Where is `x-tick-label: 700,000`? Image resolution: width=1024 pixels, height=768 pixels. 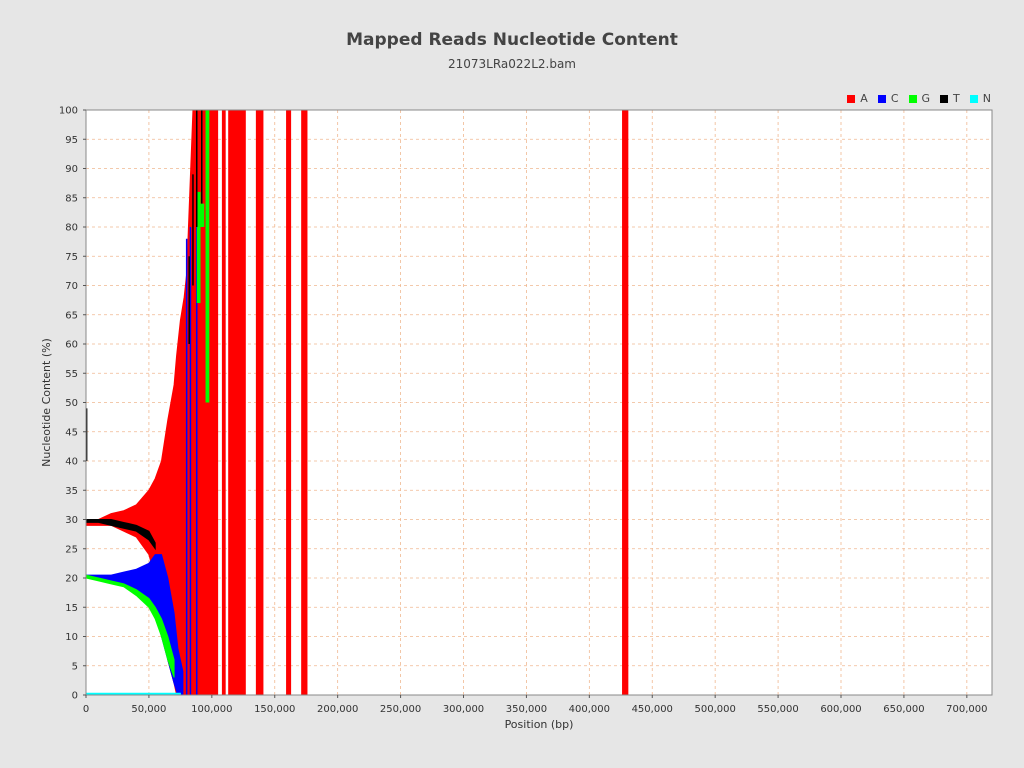
x-tick-label: 700,000 is located at coordinates (966, 709).